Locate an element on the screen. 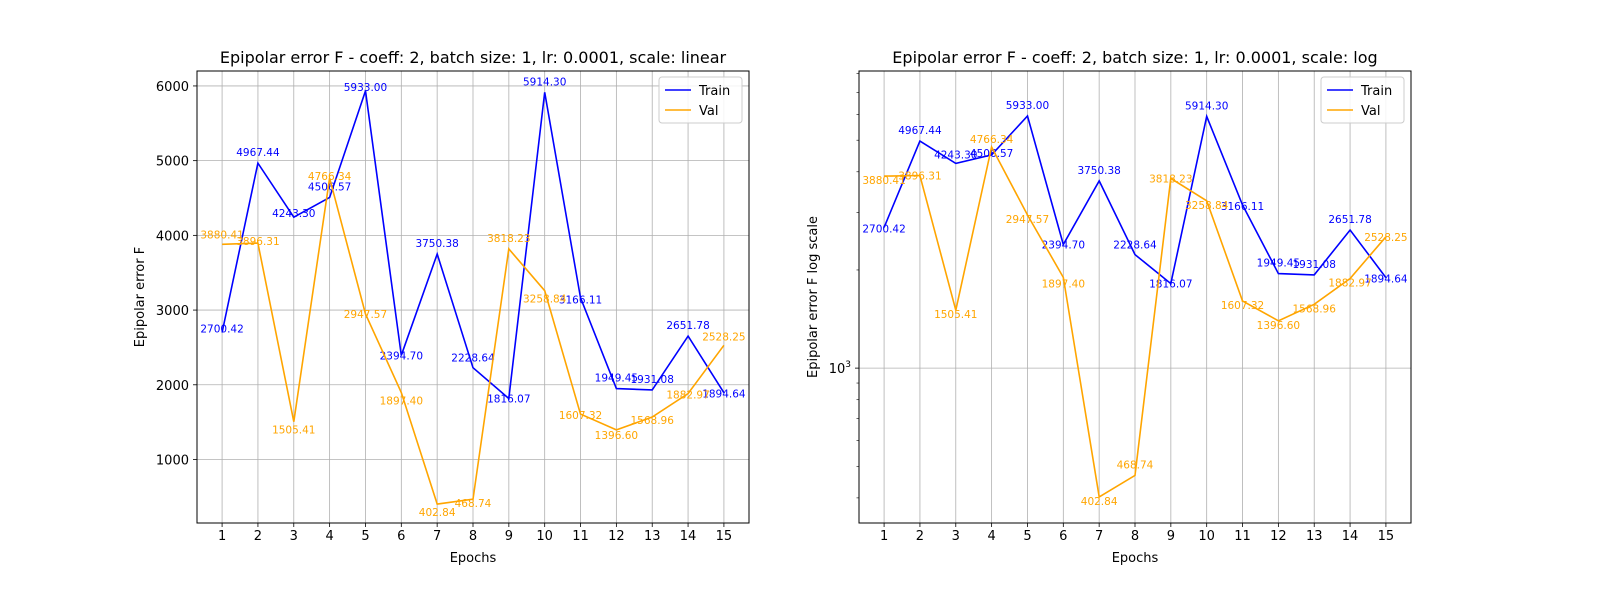 This screenshot has width=1600, height=600. legend-label-val: Val is located at coordinates (708, 111).